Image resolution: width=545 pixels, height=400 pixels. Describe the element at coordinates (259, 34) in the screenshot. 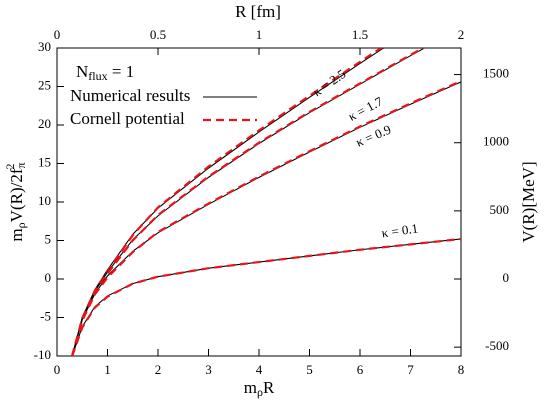

I see `x2-tick-label: 1` at that location.